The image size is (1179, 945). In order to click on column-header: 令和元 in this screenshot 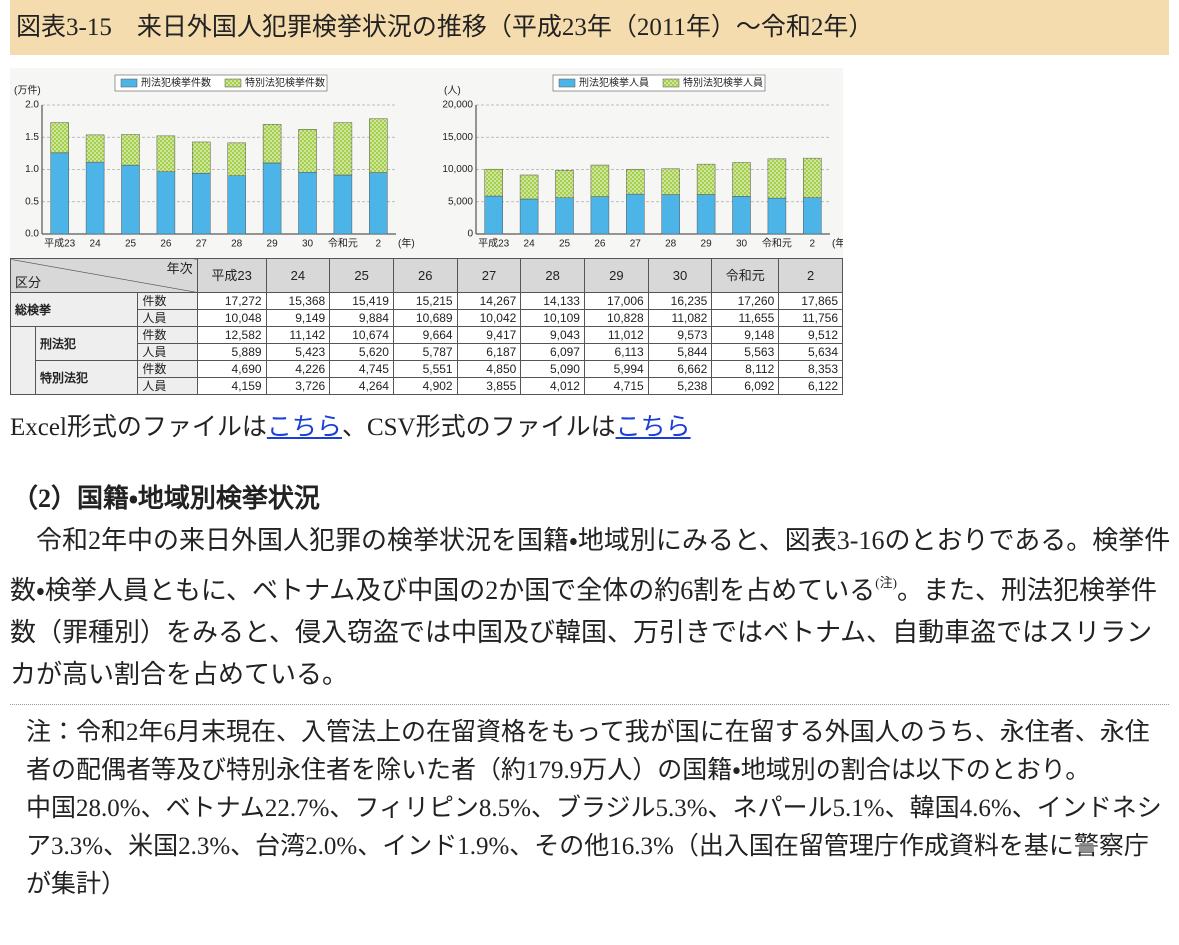, I will do `click(745, 275)`.